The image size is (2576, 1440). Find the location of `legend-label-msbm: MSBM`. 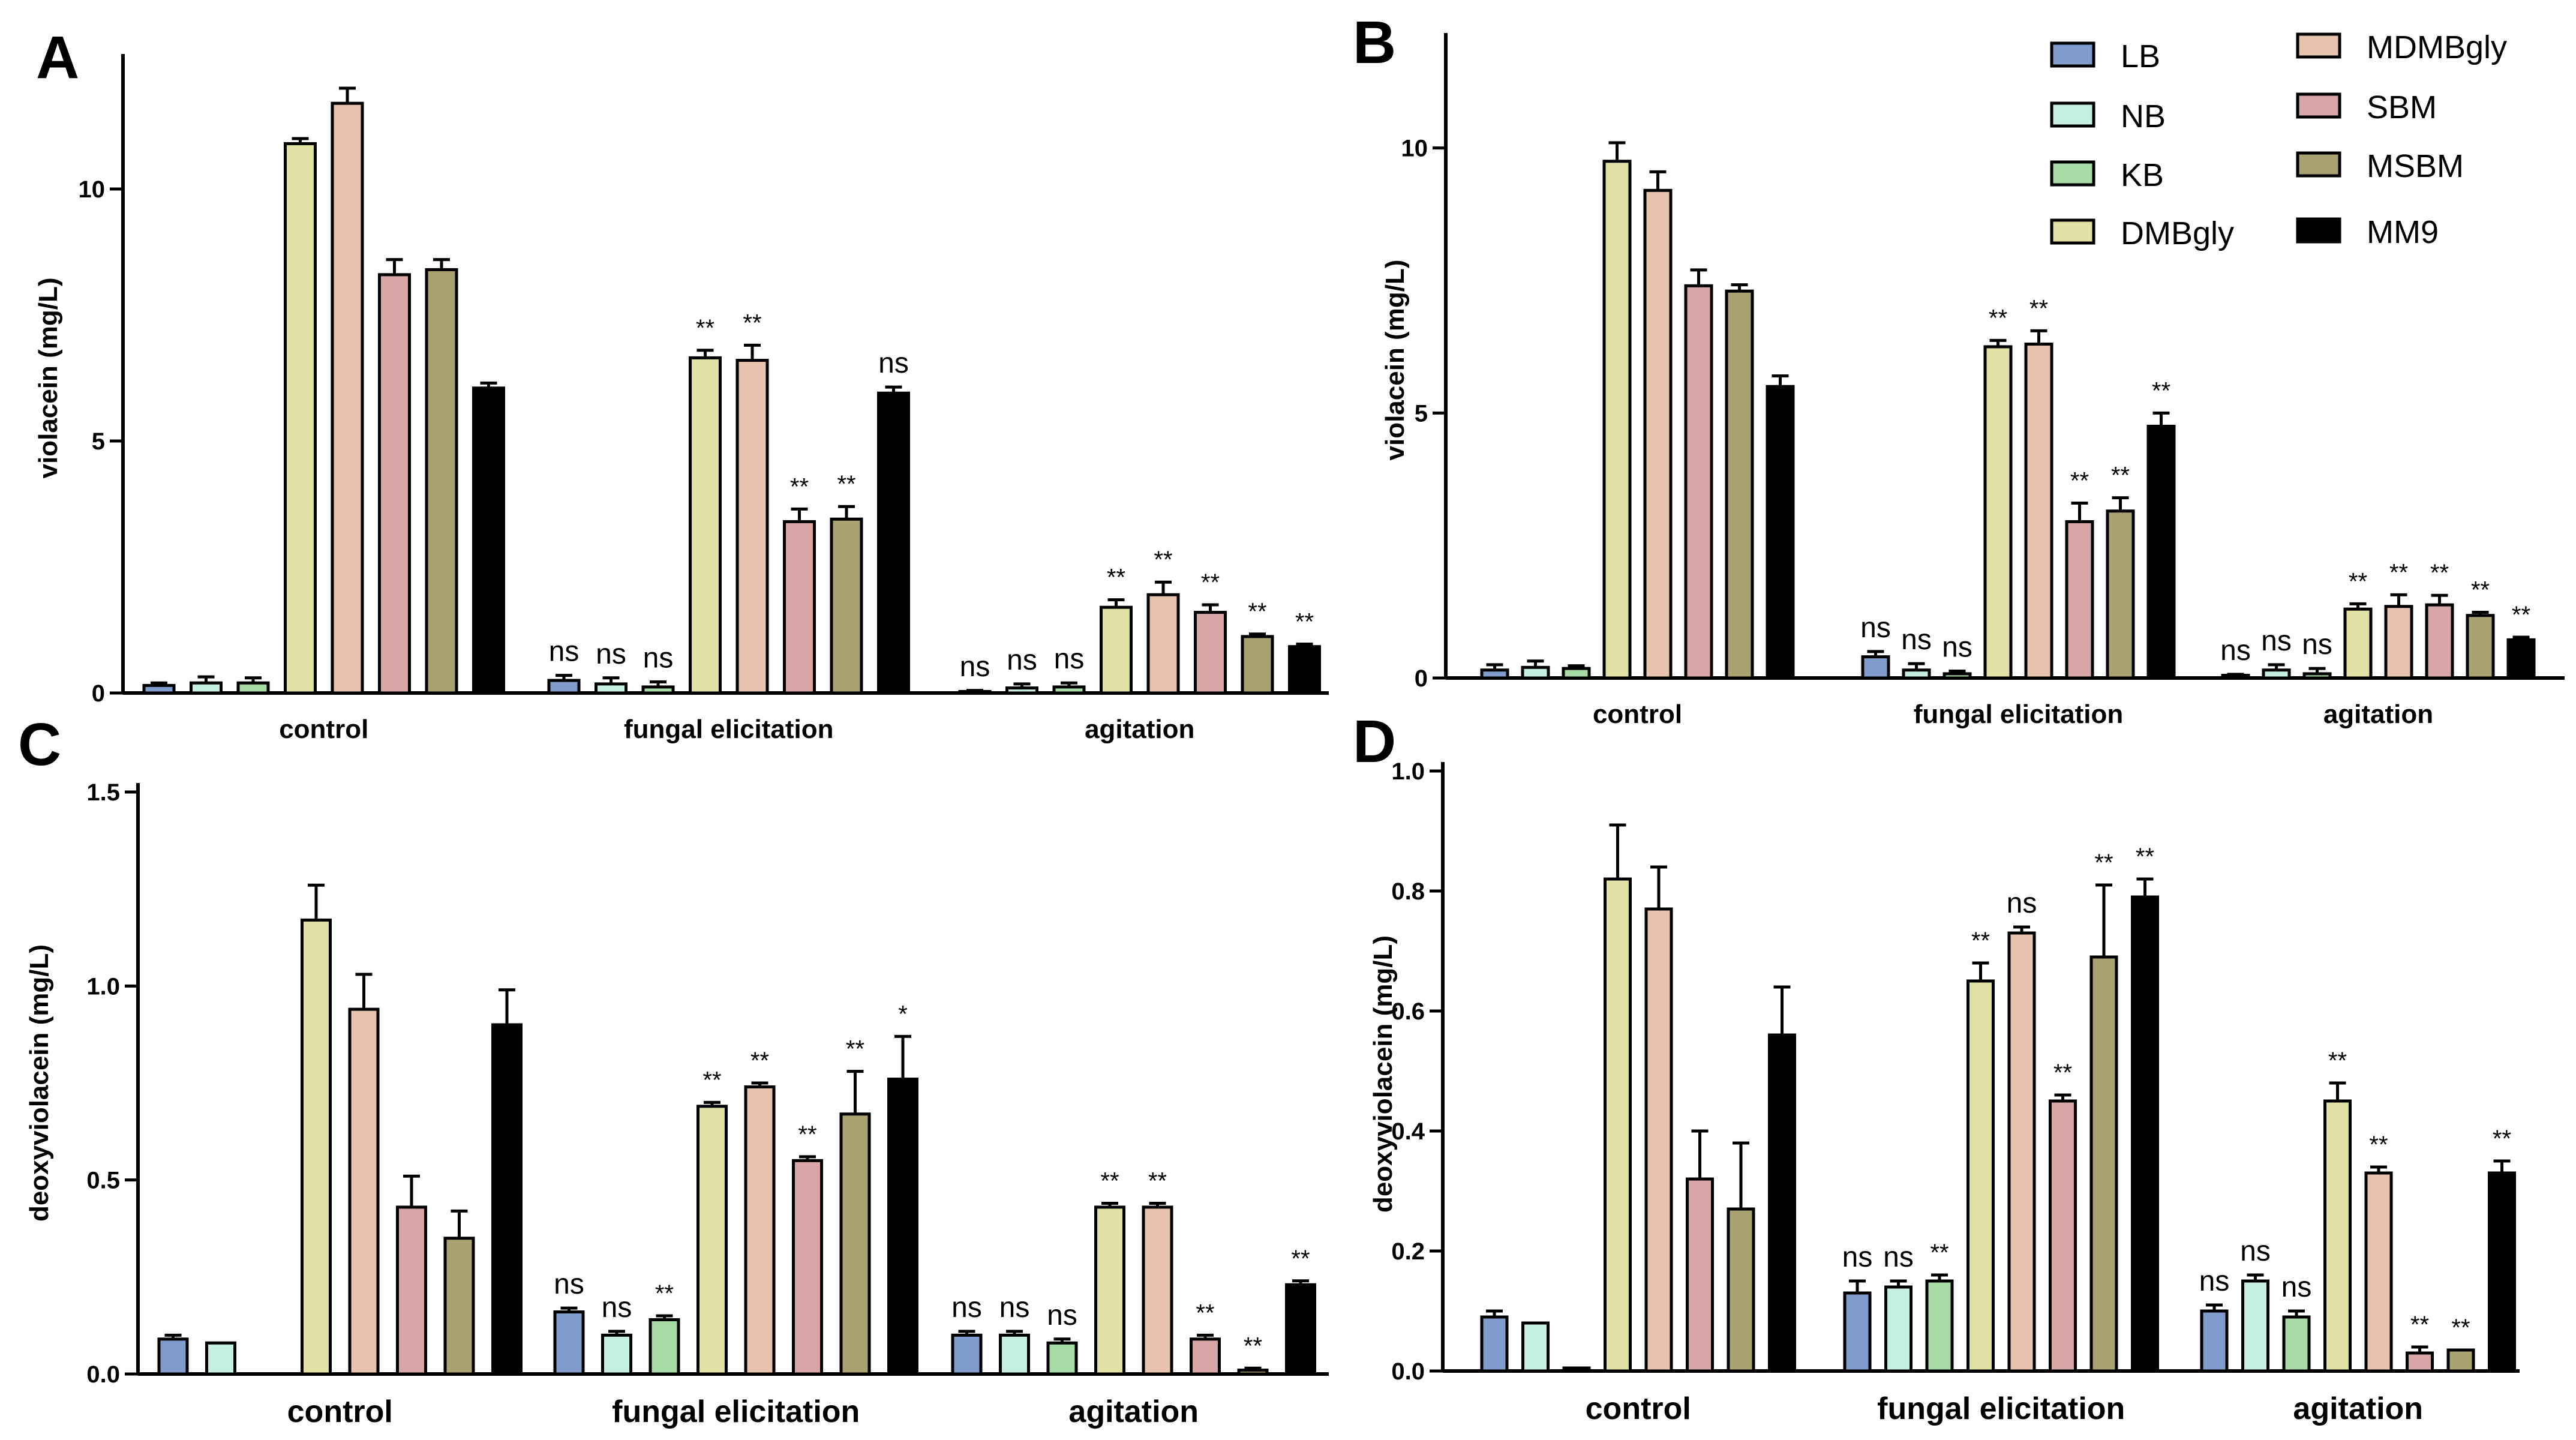

legend-label-msbm: MSBM is located at coordinates (2415, 166).